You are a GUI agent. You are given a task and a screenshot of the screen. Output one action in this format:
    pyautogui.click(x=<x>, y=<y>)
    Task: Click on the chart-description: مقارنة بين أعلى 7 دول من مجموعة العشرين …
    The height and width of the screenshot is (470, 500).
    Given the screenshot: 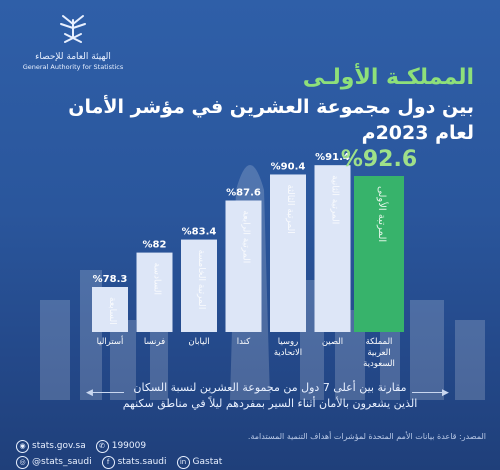 What is the action you would take?
    pyautogui.click(x=270, y=396)
    